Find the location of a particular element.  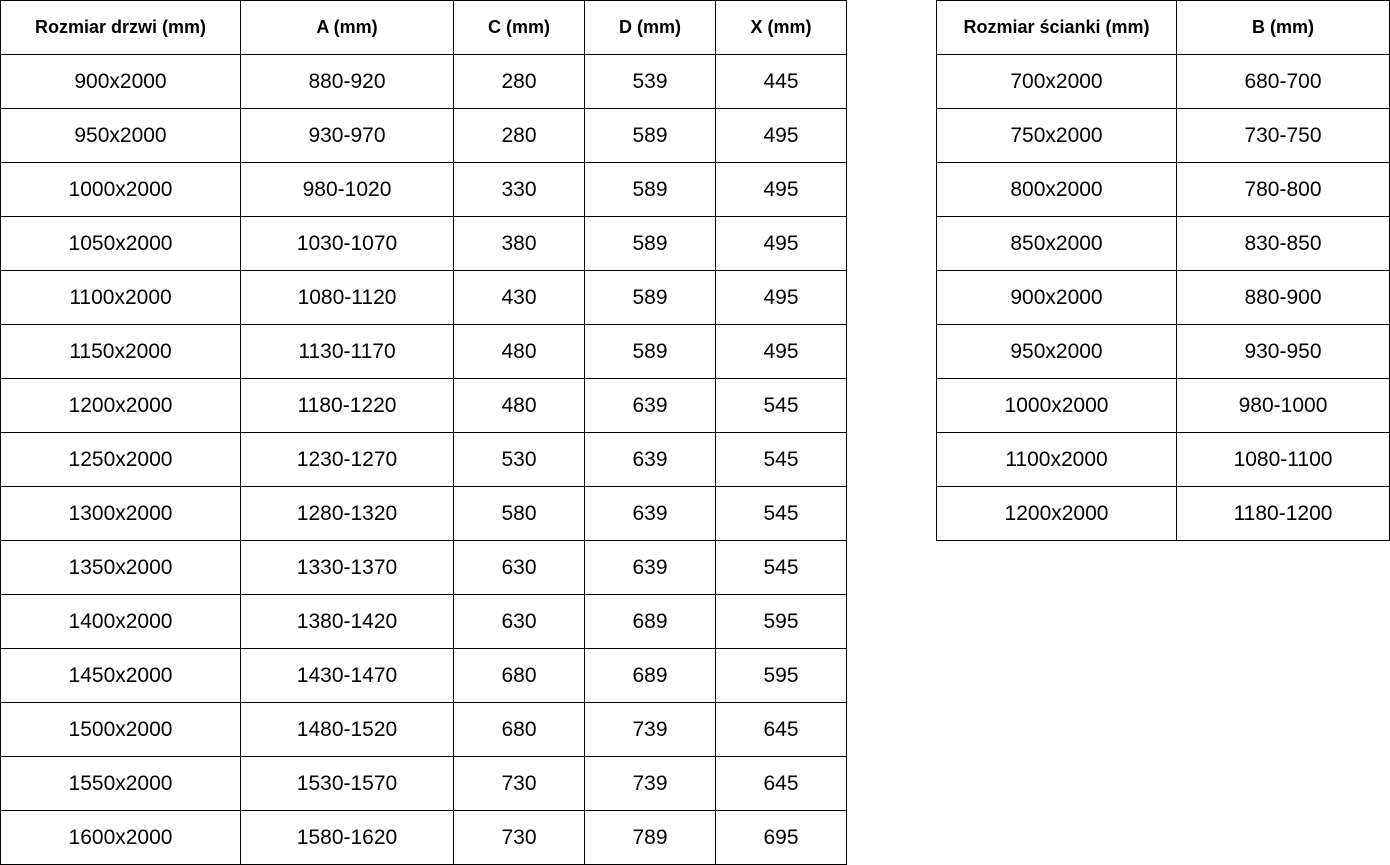

table-row: 1000x2000 980-1000 is located at coordinates (1163, 405).